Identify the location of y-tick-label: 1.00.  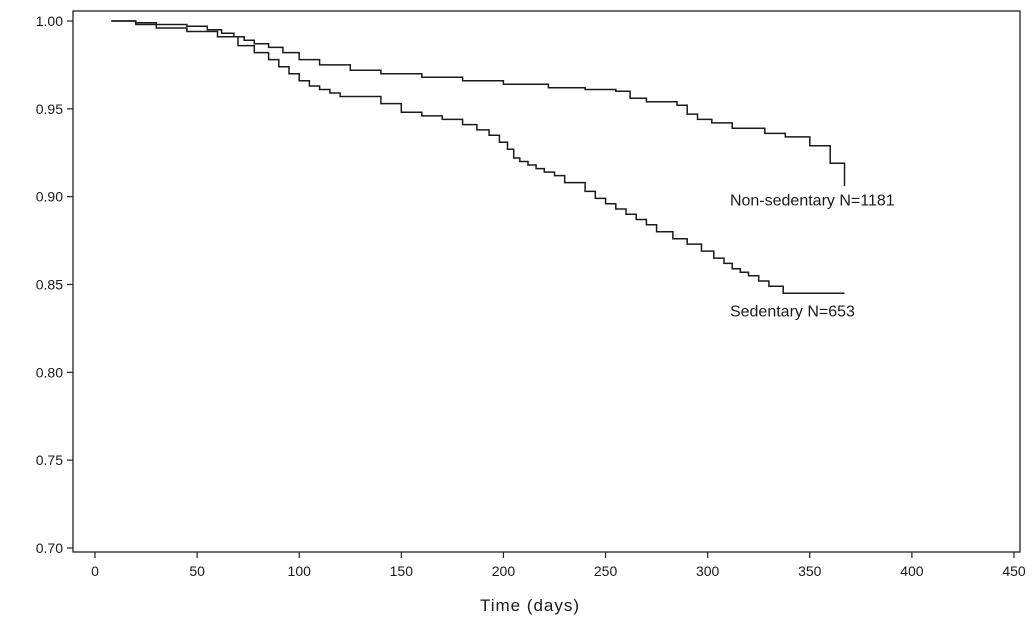
(49, 21).